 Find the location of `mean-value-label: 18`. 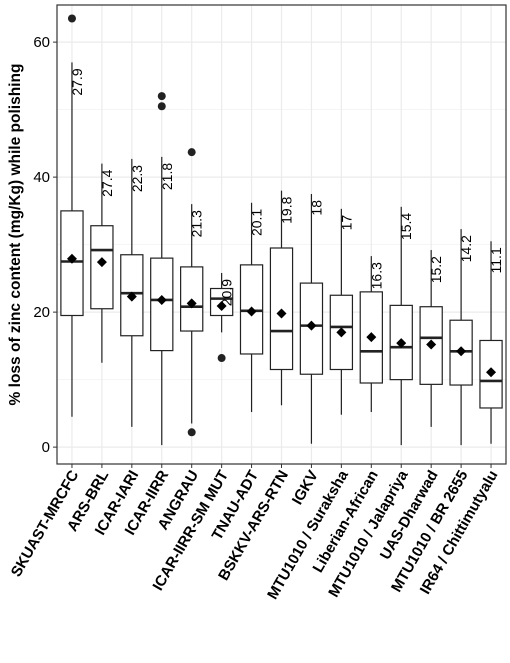

mean-value-label: 18 is located at coordinates (316, 208).